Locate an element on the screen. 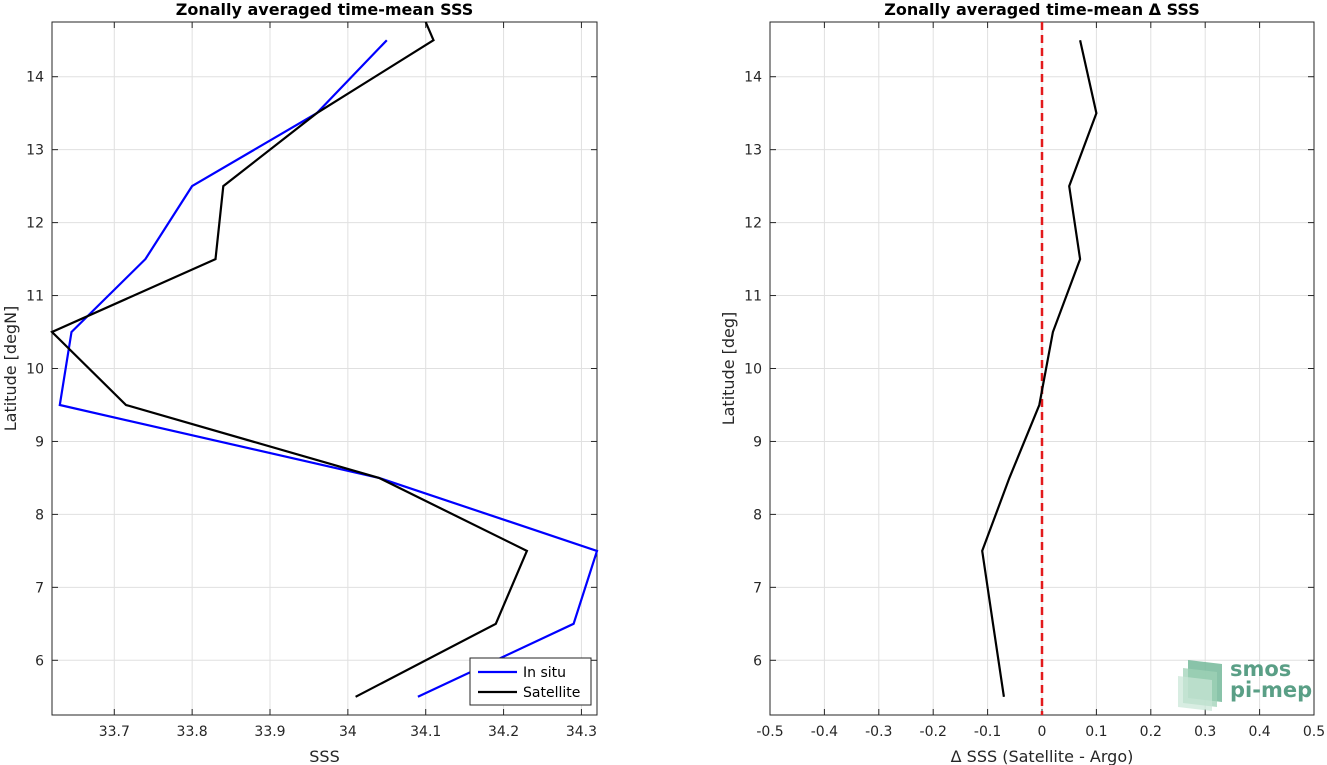  x-tick-label: 0.1 is located at coordinates (1096, 732).